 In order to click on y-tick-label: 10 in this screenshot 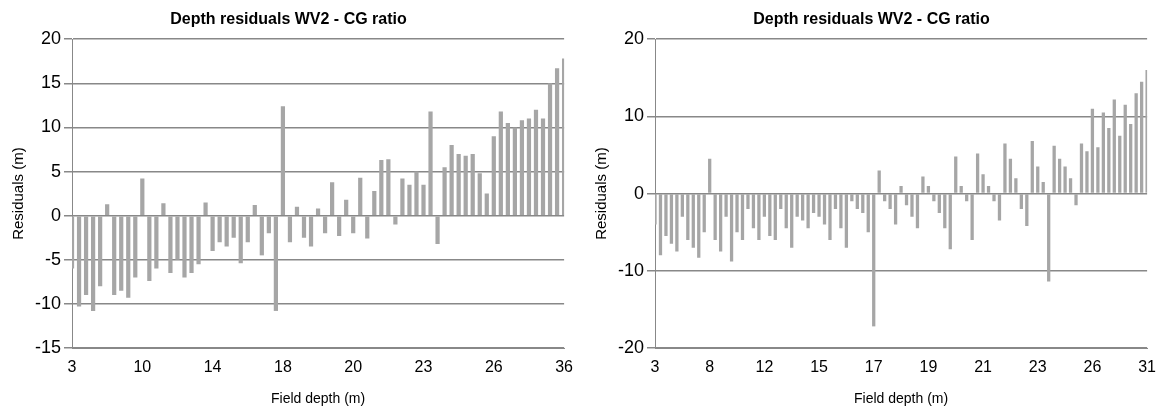, I will do `click(51, 126)`.